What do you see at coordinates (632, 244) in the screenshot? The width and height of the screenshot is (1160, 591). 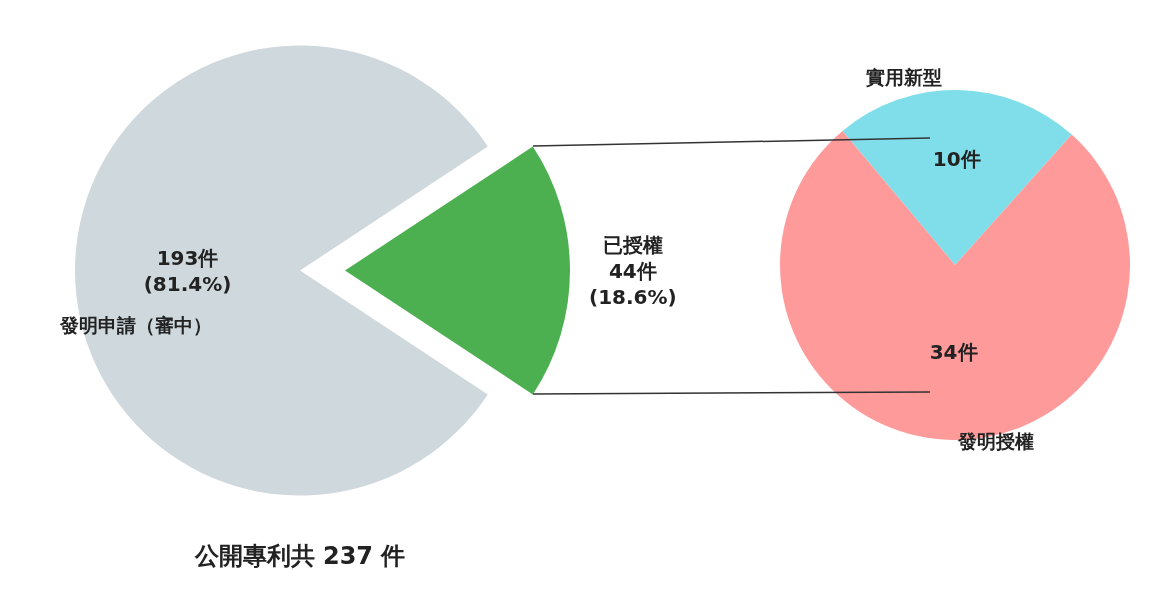 I see `slice-label: 已授權` at bounding box center [632, 244].